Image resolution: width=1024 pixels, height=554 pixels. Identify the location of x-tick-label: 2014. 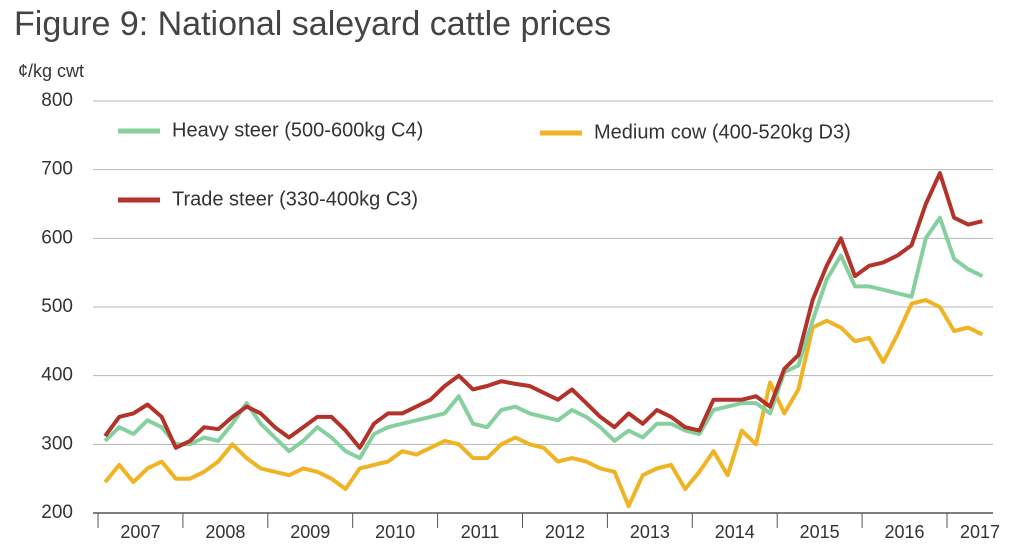
(735, 532).